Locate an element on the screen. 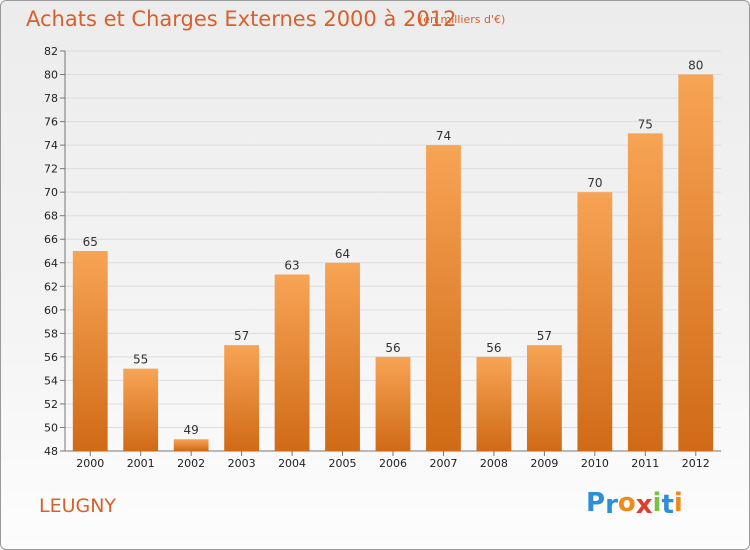  data-label: 55 is located at coordinates (140, 360).